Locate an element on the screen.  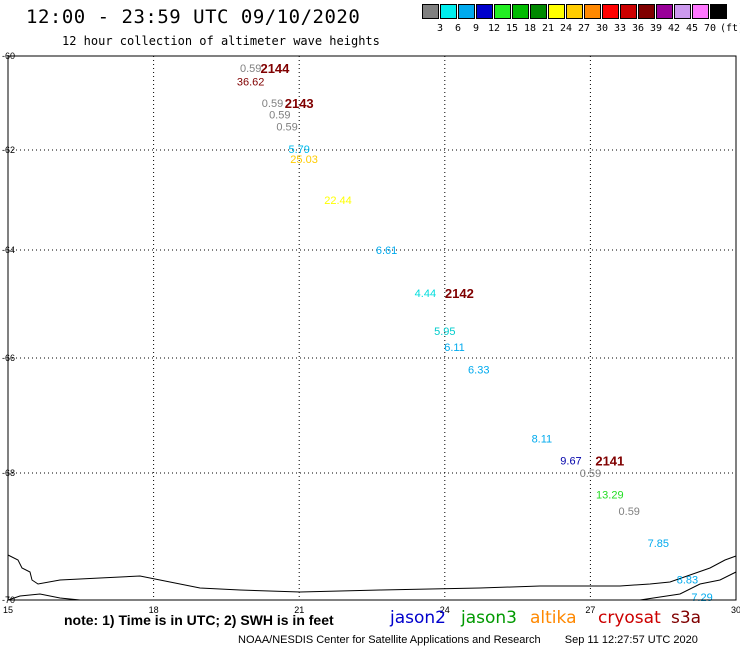
wave-height-value: 6.33 is located at coordinates (478, 371).